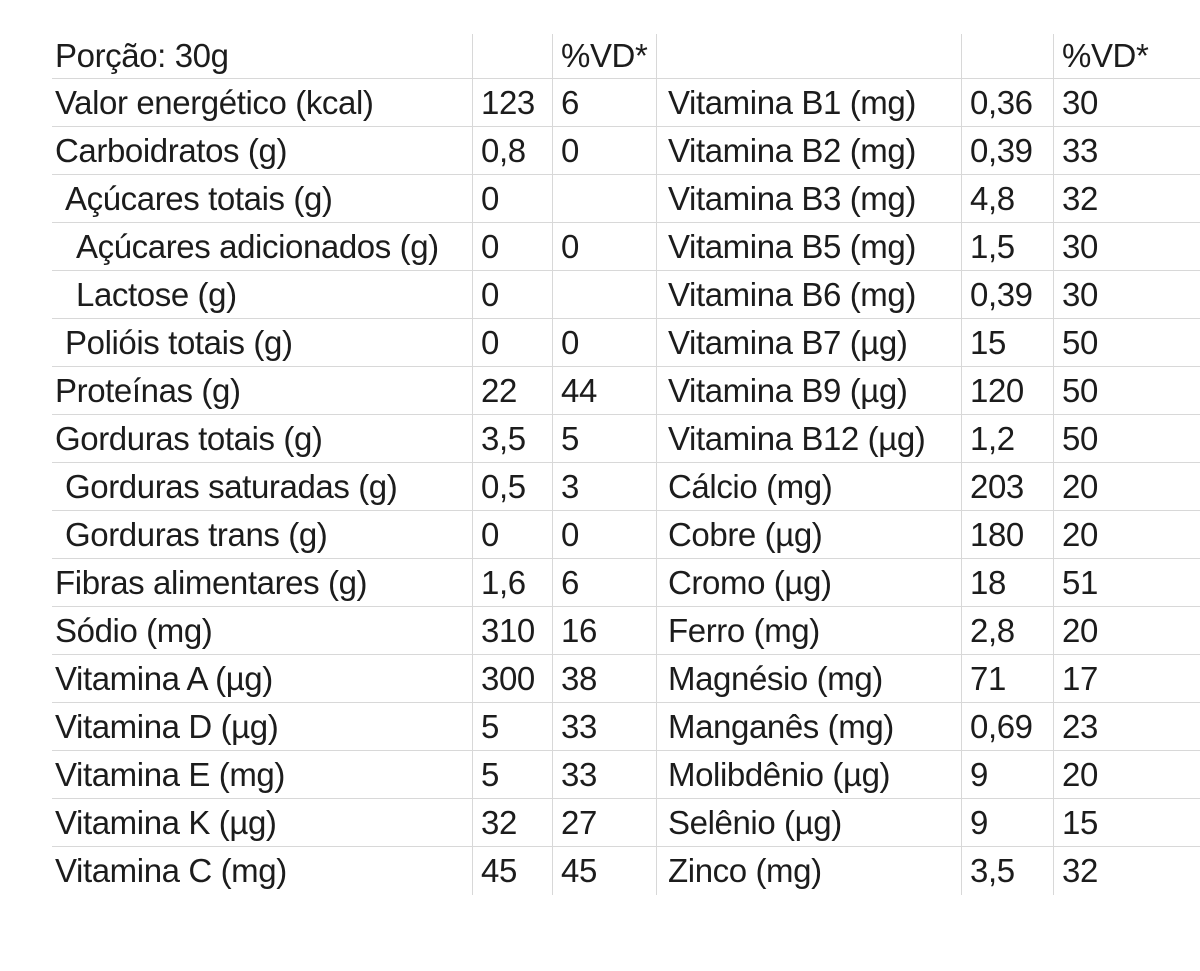 Image resolution: width=1200 pixels, height=971 pixels. What do you see at coordinates (262, 727) in the screenshot?
I see `row-label-cell: Vitamina D (µg)` at bounding box center [262, 727].